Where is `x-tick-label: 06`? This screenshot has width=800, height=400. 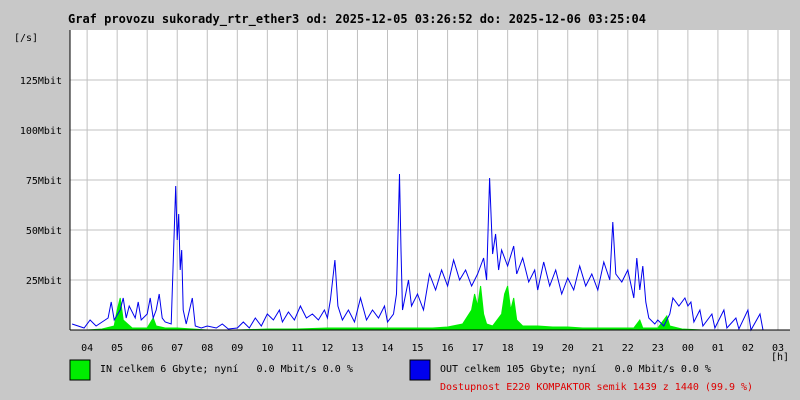 x-tick-label: 06 is located at coordinates (147, 348).